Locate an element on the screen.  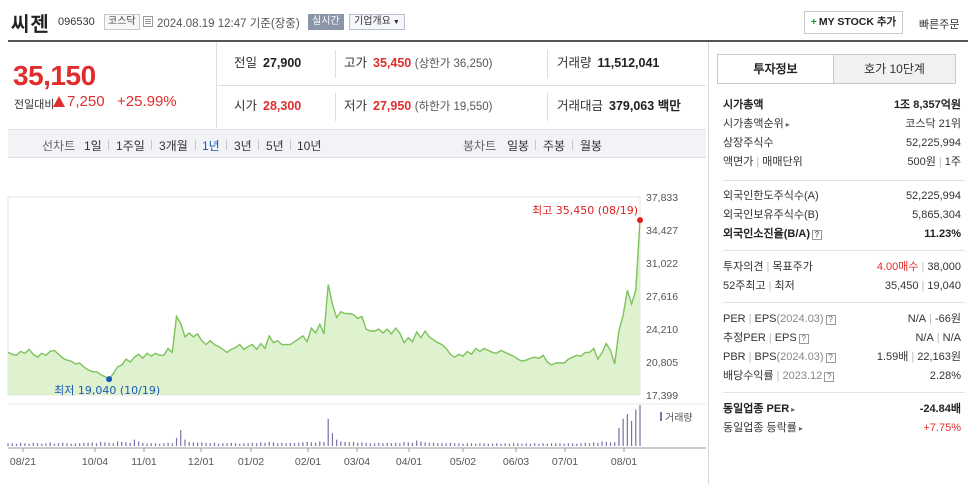
period-3y: 3년 is located at coordinates (243, 146).